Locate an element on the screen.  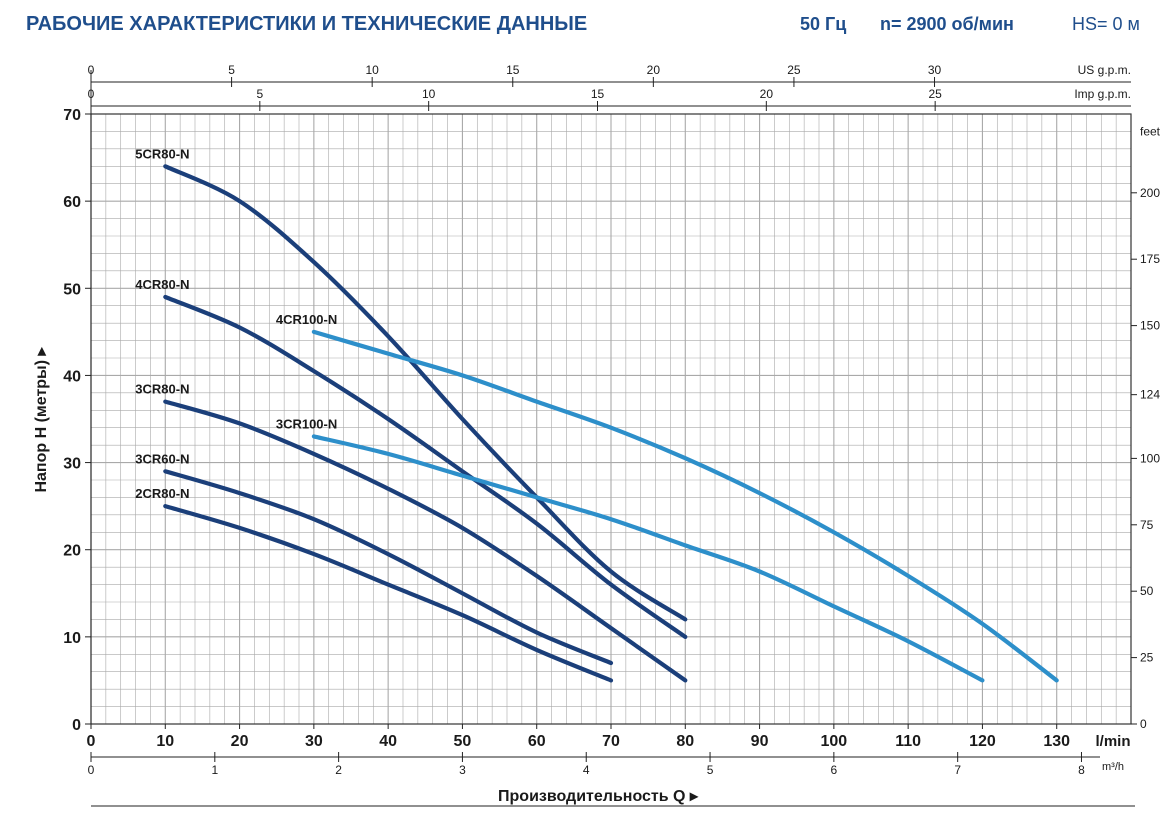
x-tick-label: 30 is located at coordinates (314, 741).